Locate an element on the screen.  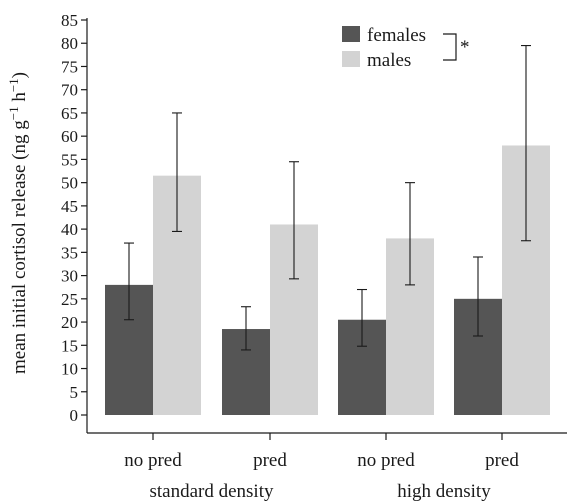
y-tick-label: 75 is located at coordinates (69, 66).